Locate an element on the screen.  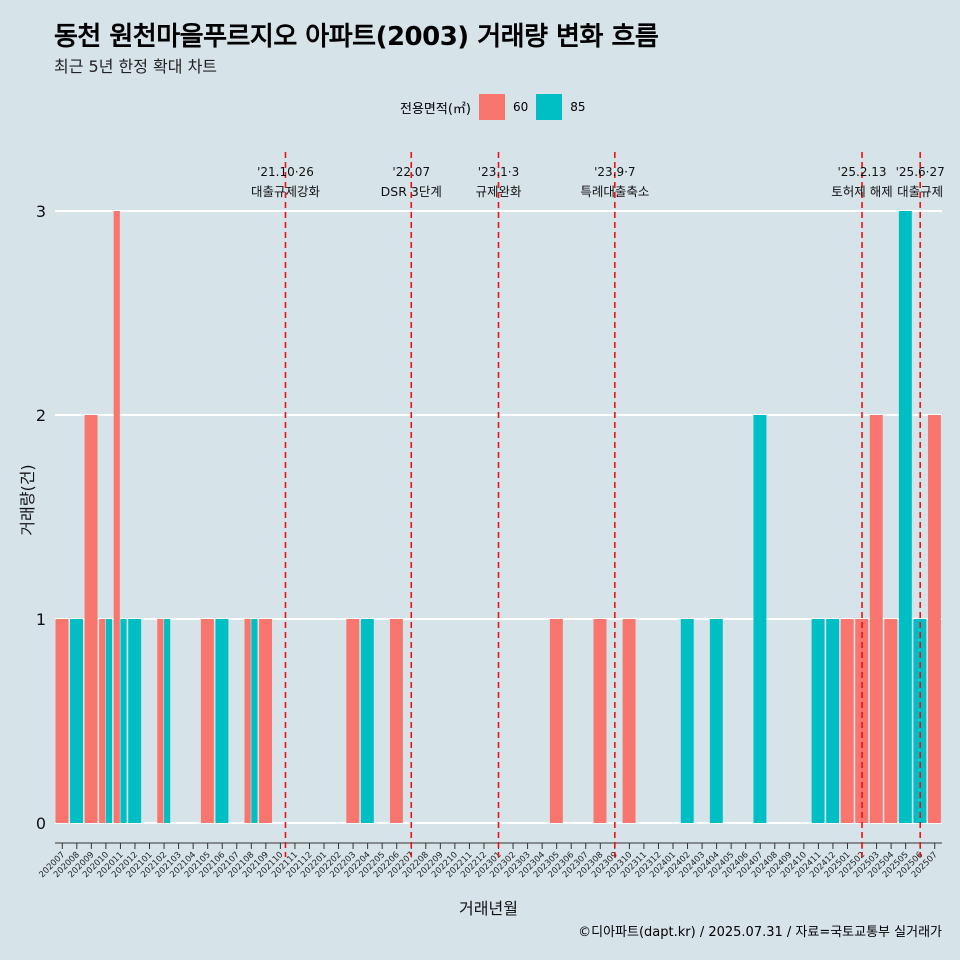
event-date-label: '23.9·7 is located at coordinates (614, 172).